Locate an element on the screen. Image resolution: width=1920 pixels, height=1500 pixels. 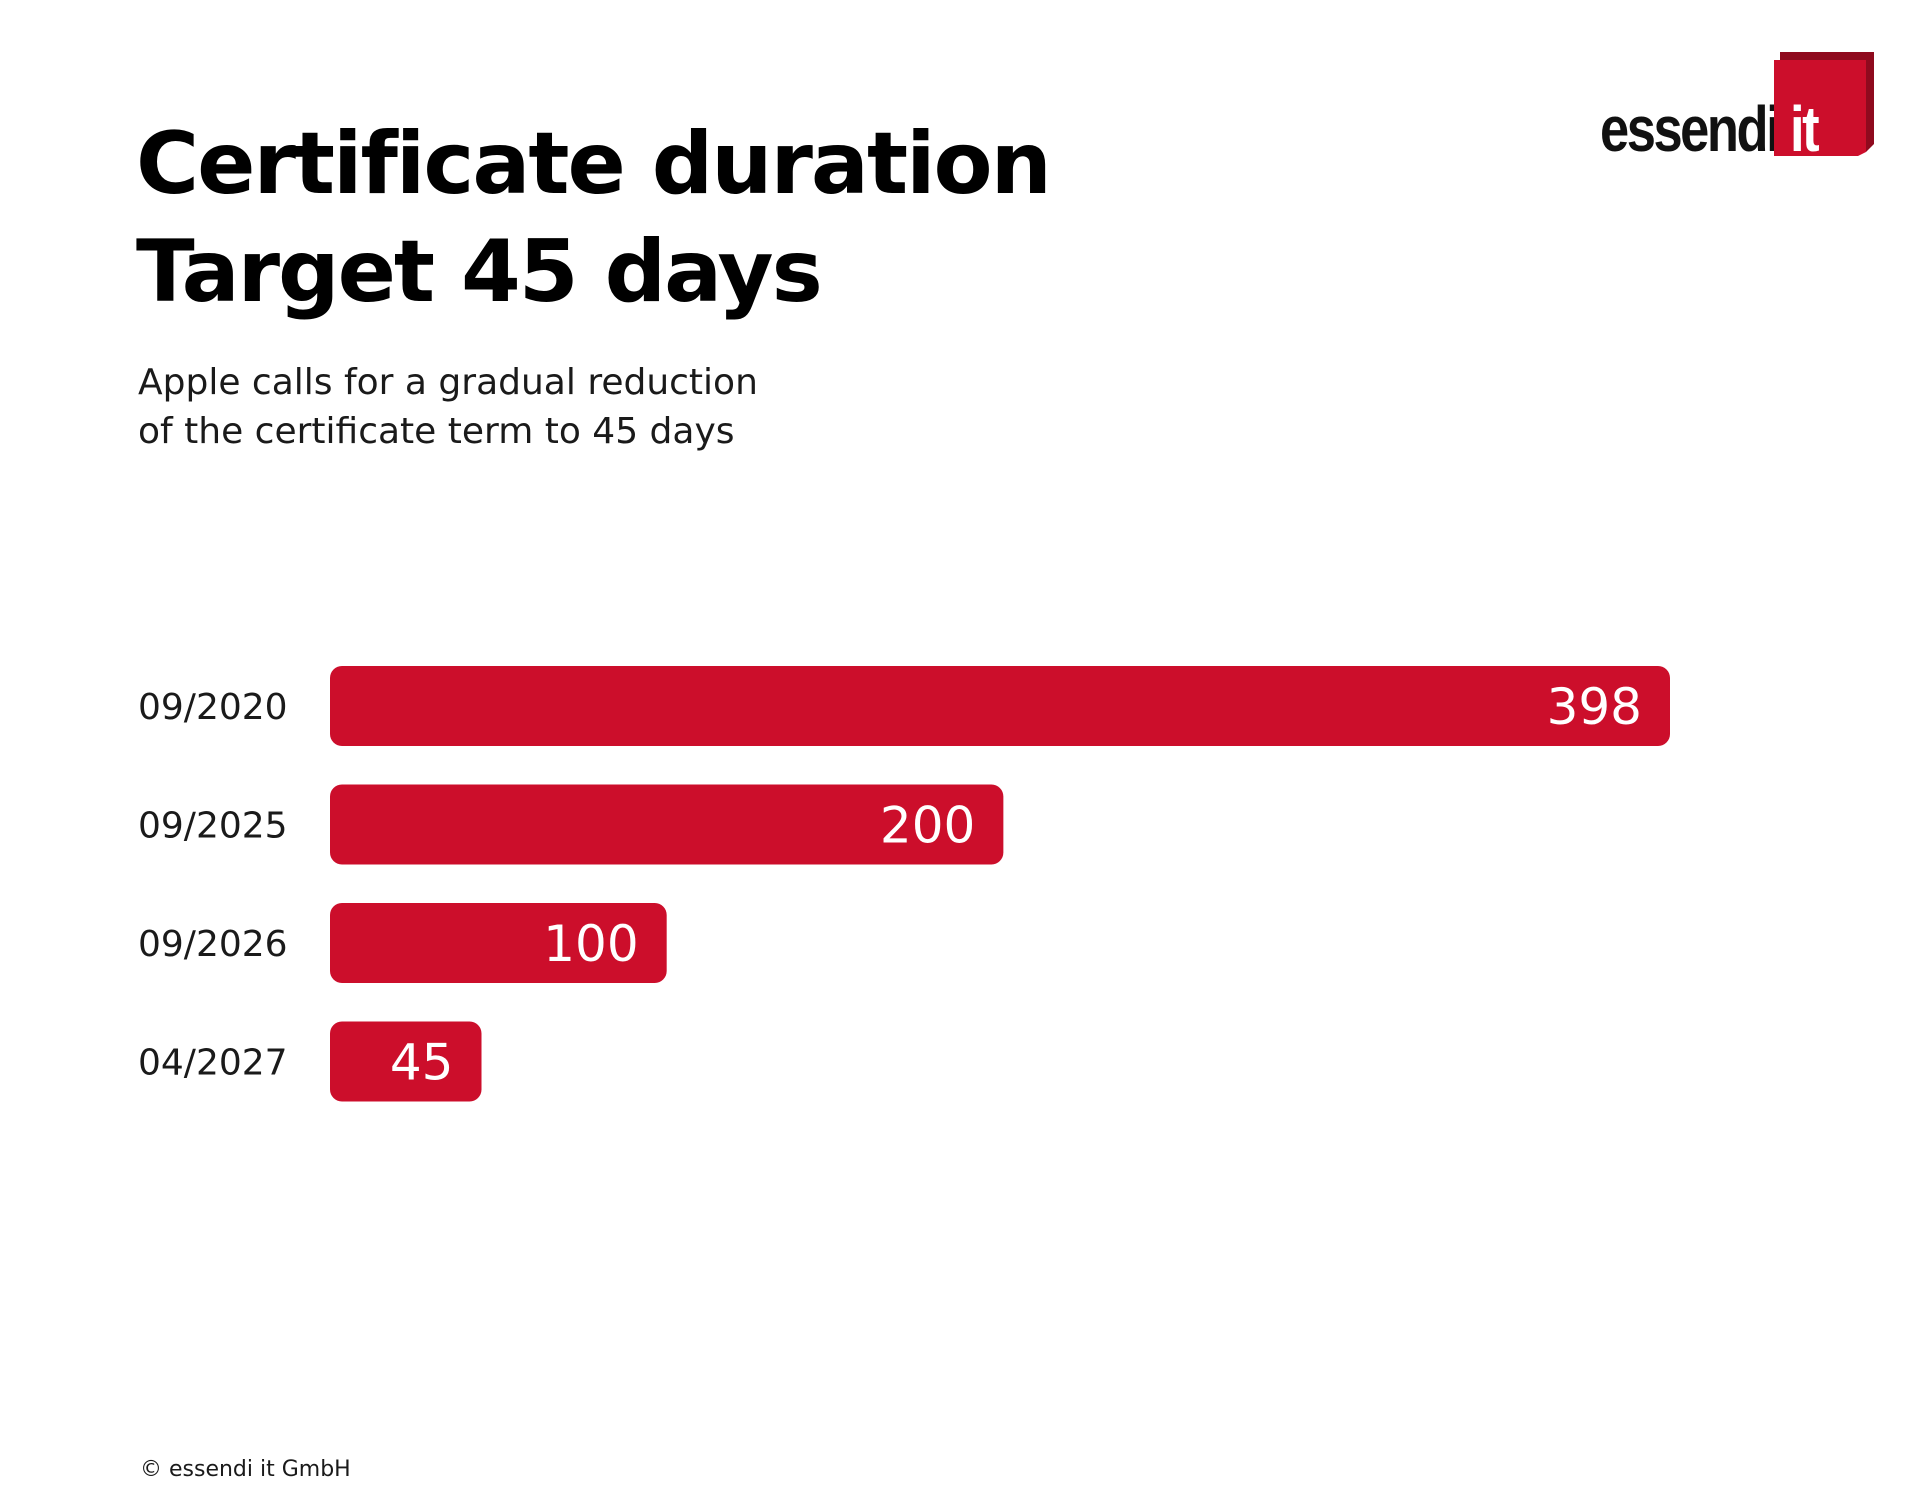
category-label: 09/2025 is located at coordinates (213, 826).